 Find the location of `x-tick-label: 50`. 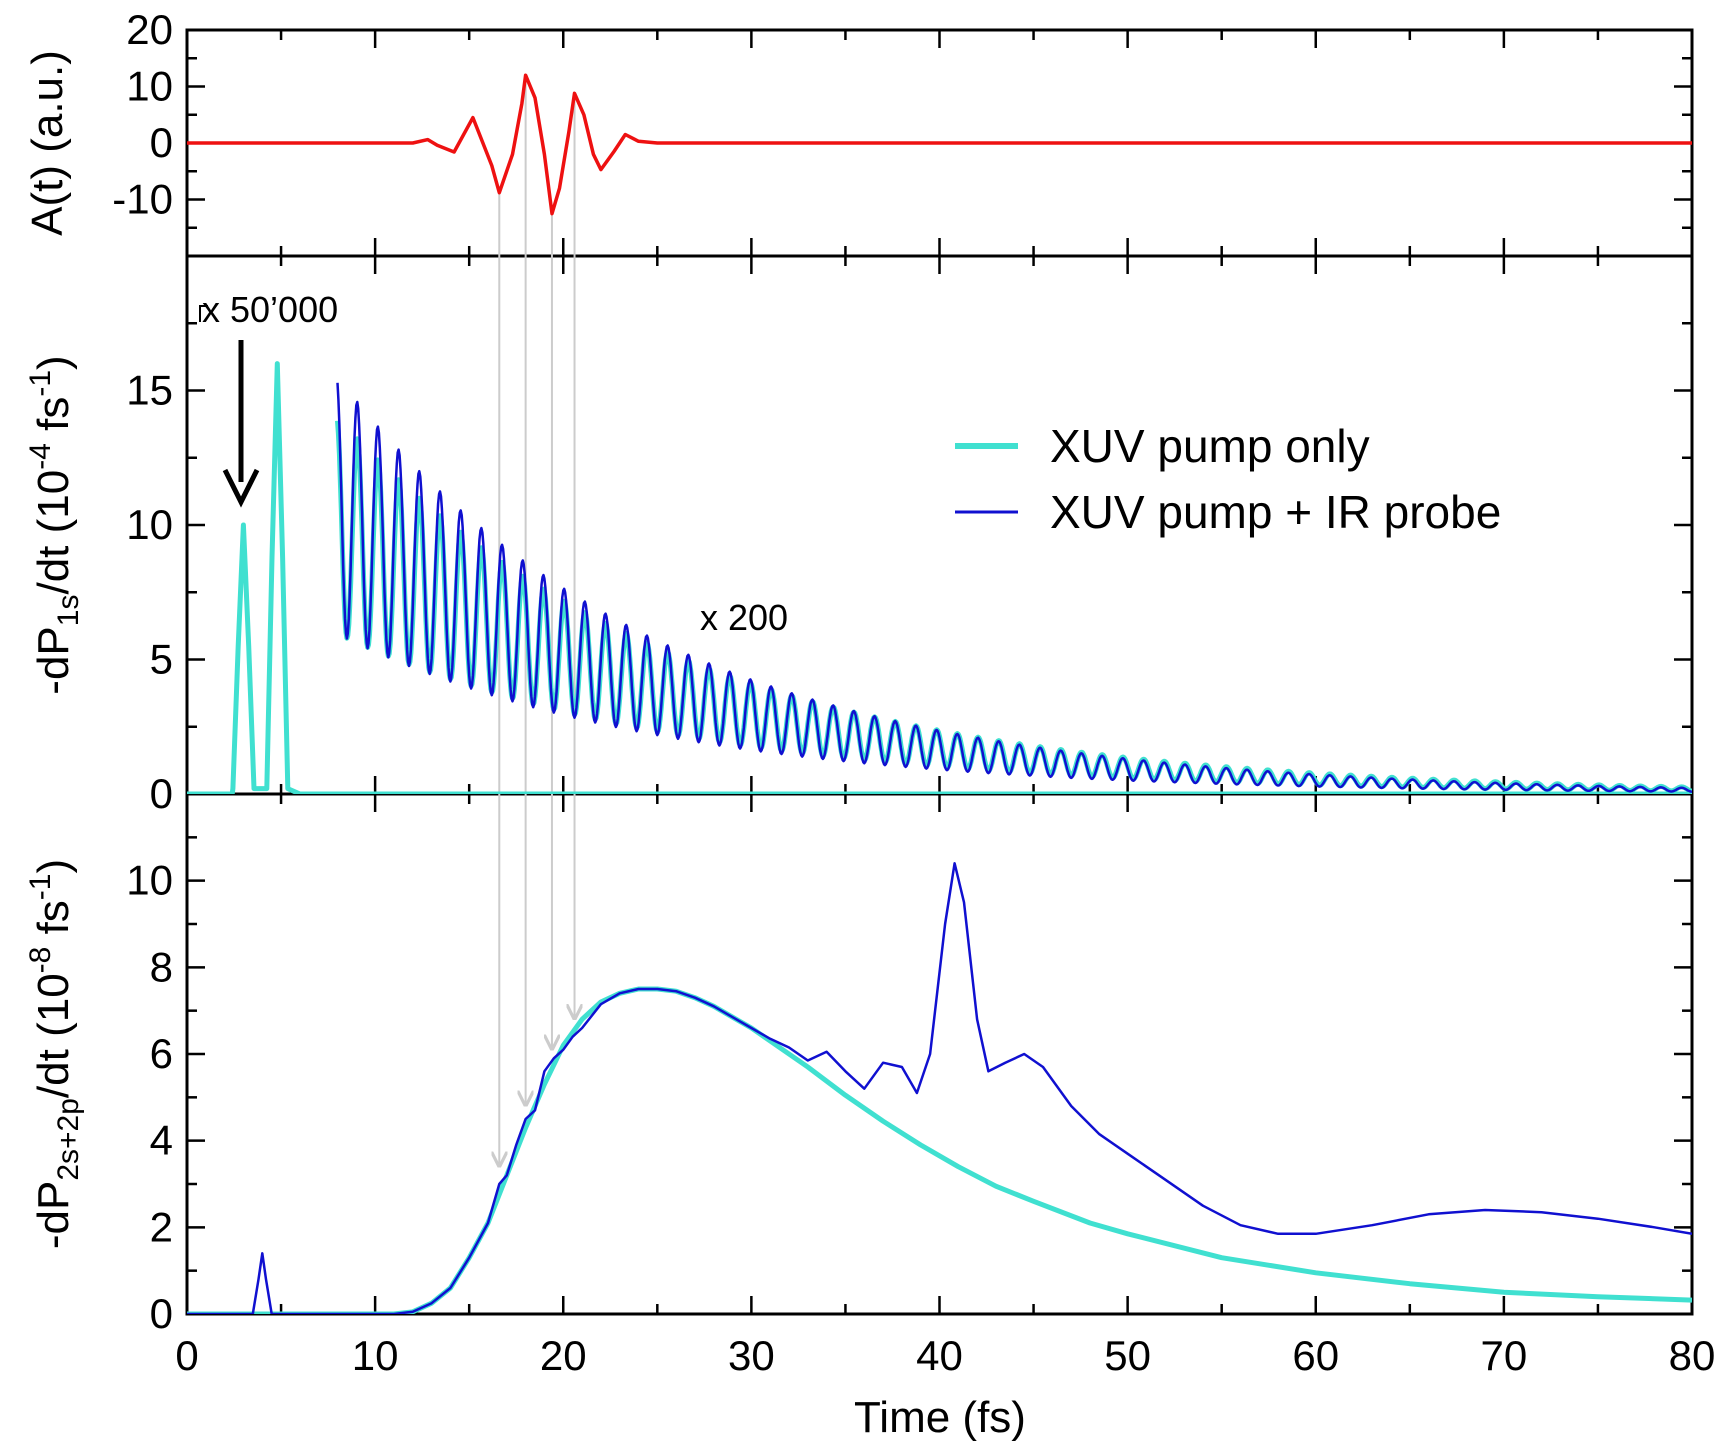

x-tick-label: 50 is located at coordinates (1127, 1355).